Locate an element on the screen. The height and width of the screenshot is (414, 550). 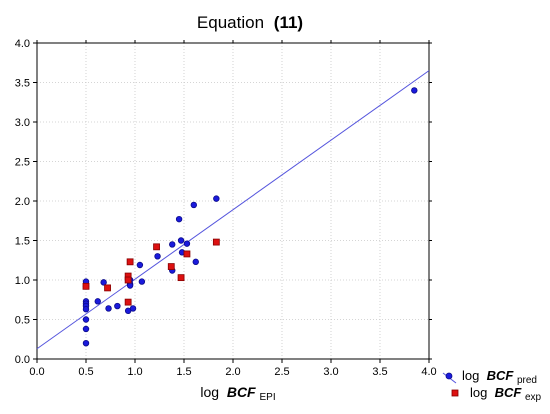
y-tick-label: 2.5 is located at coordinates (22, 163).